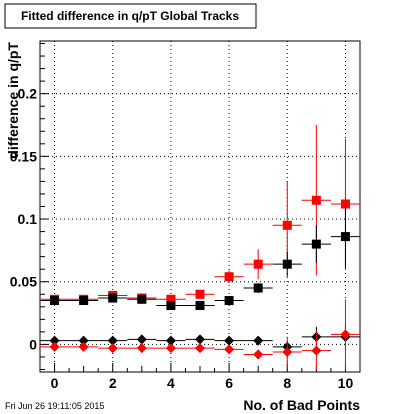  I want to click on x-tick-label: 10, so click(346, 383).